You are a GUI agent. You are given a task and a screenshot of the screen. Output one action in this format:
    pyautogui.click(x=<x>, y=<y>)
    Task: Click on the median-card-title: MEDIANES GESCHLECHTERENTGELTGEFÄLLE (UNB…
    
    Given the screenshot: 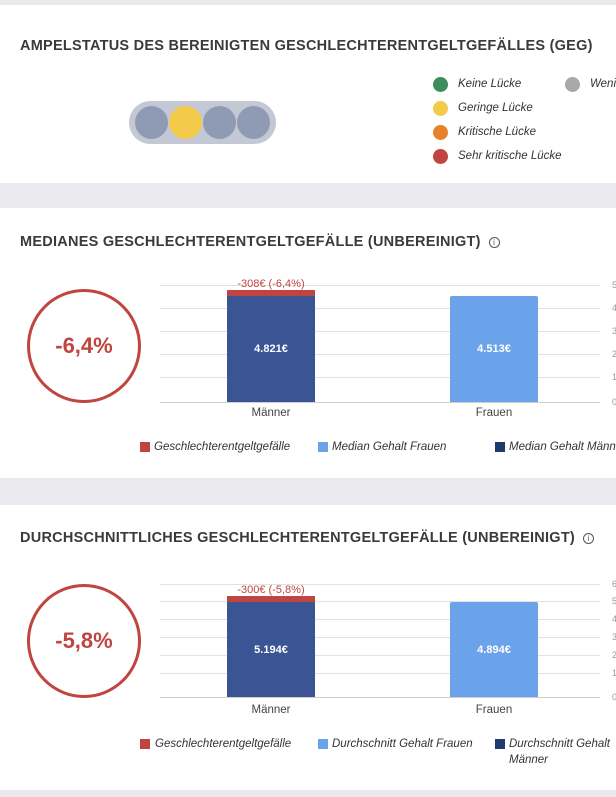 What is the action you would take?
    pyautogui.click(x=260, y=242)
    